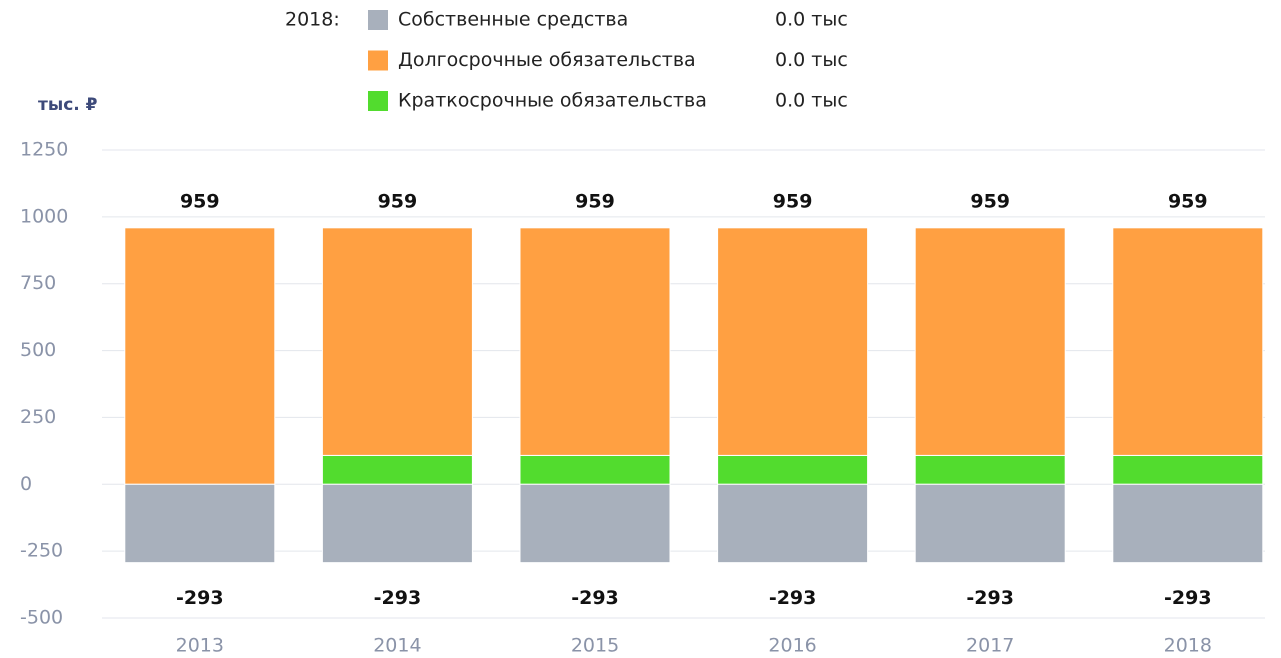  Describe the element at coordinates (547, 60) in the screenshot. I see `legend-label: Долгосрочные обязательства` at that location.